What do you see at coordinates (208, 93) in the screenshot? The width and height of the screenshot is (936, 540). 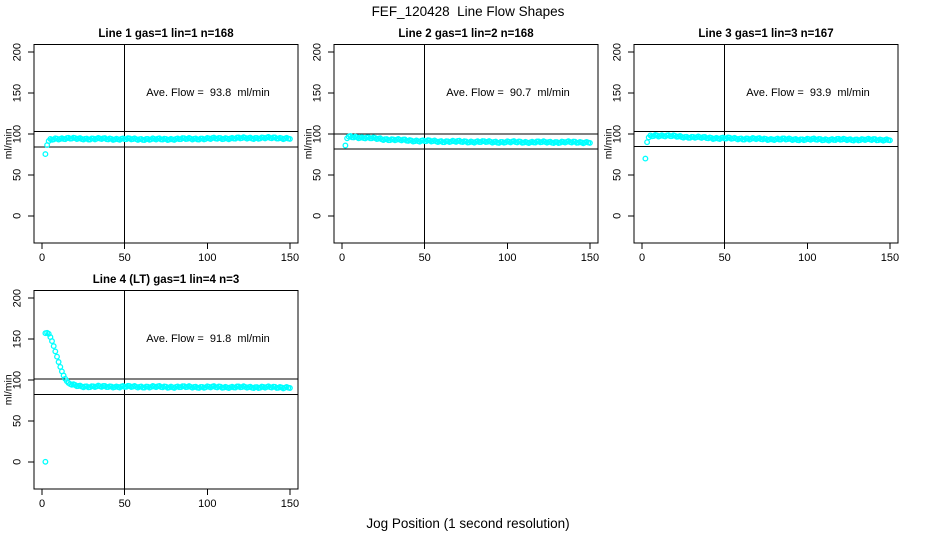 I see `avg-flow-annotation: Ave. Flow = 93.8 ml/min` at bounding box center [208, 93].